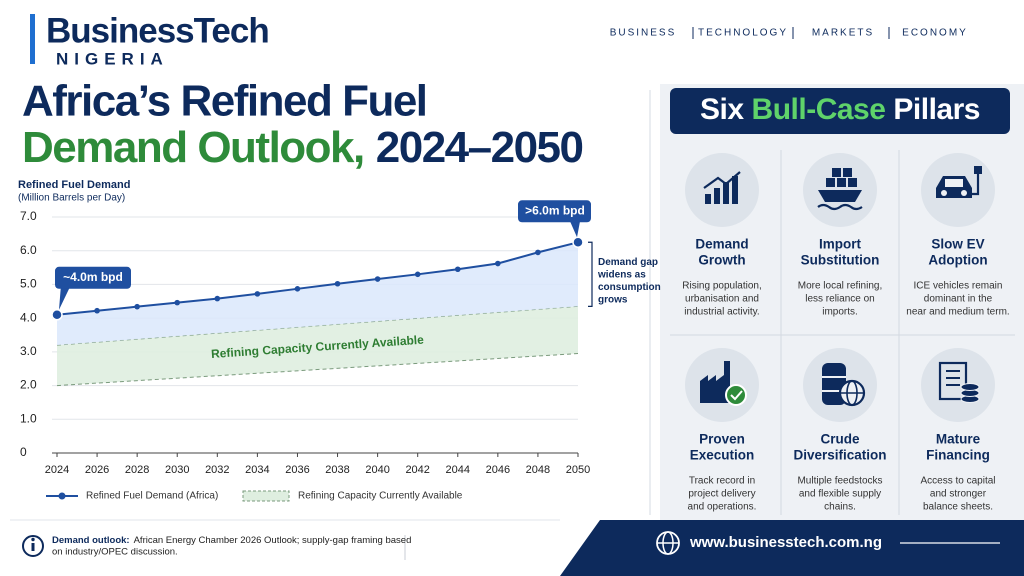  What do you see at coordinates (297, 470) in the screenshot?
I see `x-tick-label: 2036` at bounding box center [297, 470].